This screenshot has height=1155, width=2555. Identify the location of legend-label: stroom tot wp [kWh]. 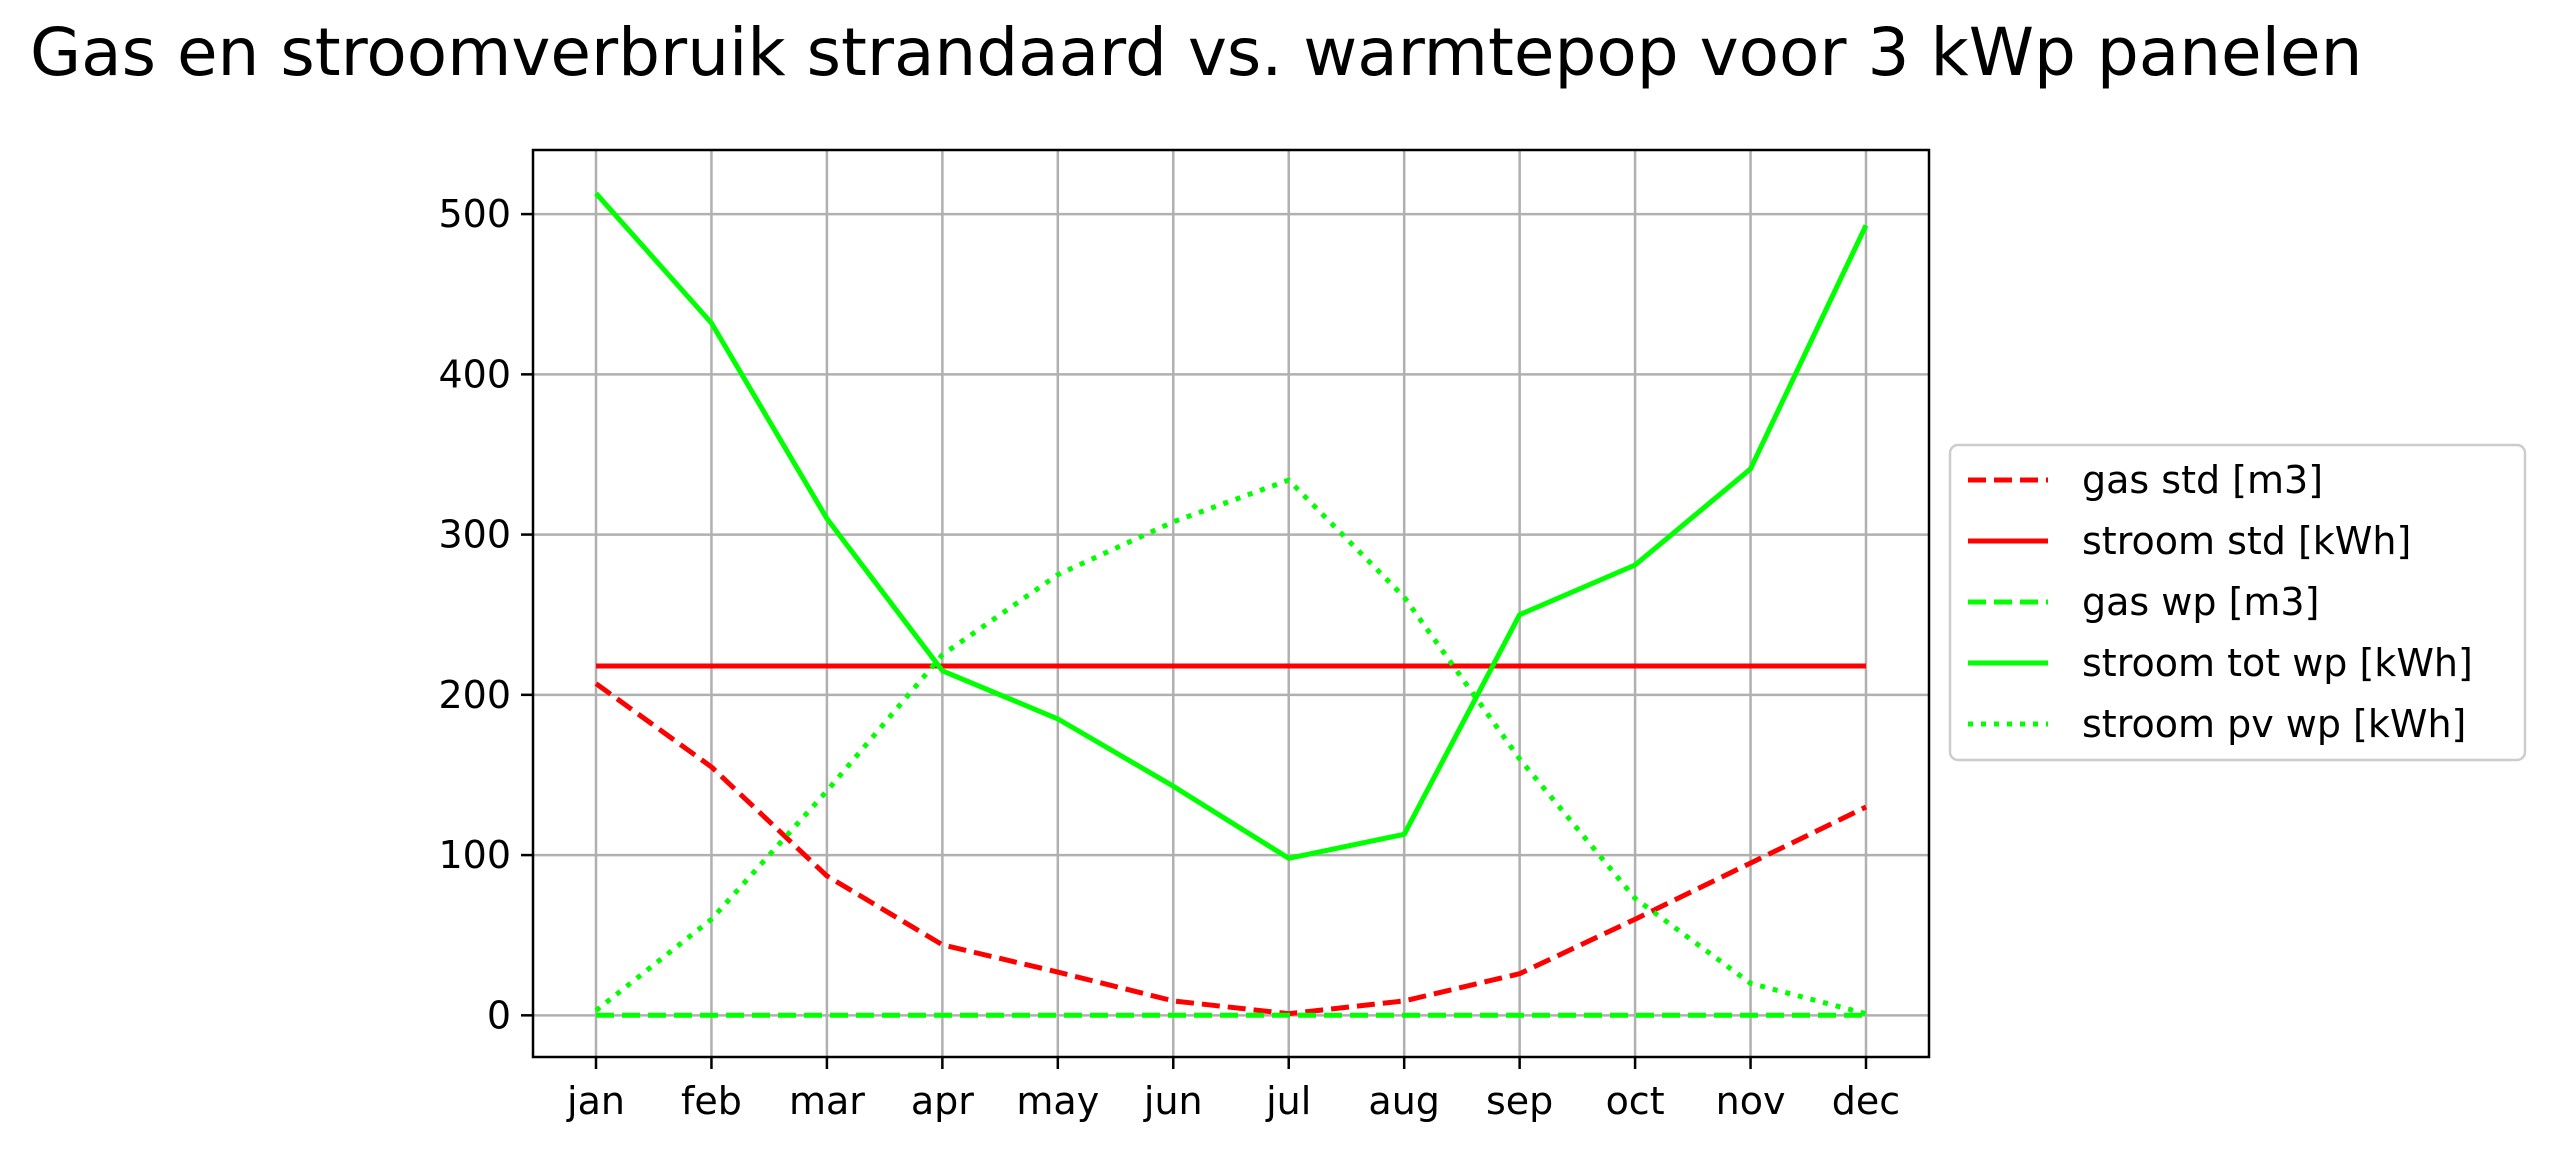
(2277, 663).